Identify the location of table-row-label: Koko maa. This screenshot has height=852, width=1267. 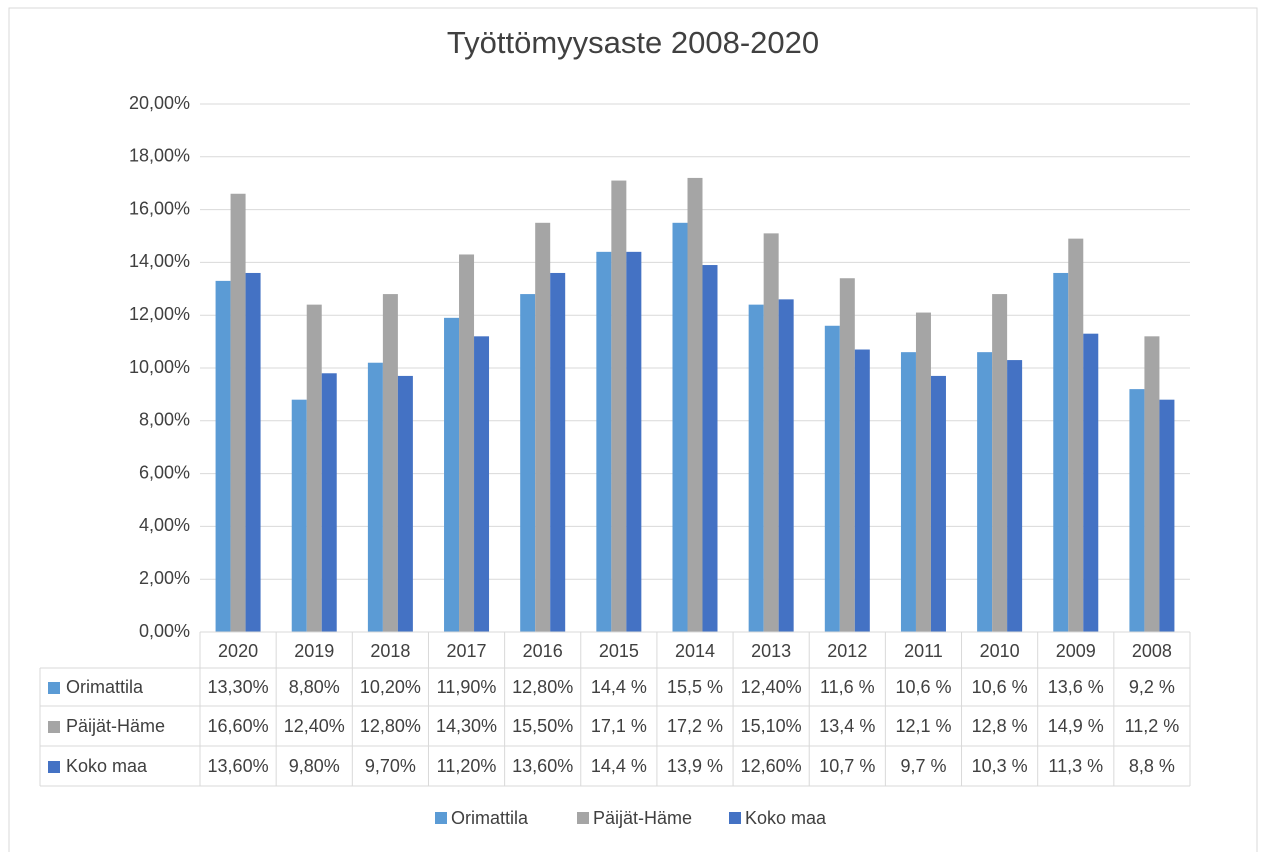
(107, 766).